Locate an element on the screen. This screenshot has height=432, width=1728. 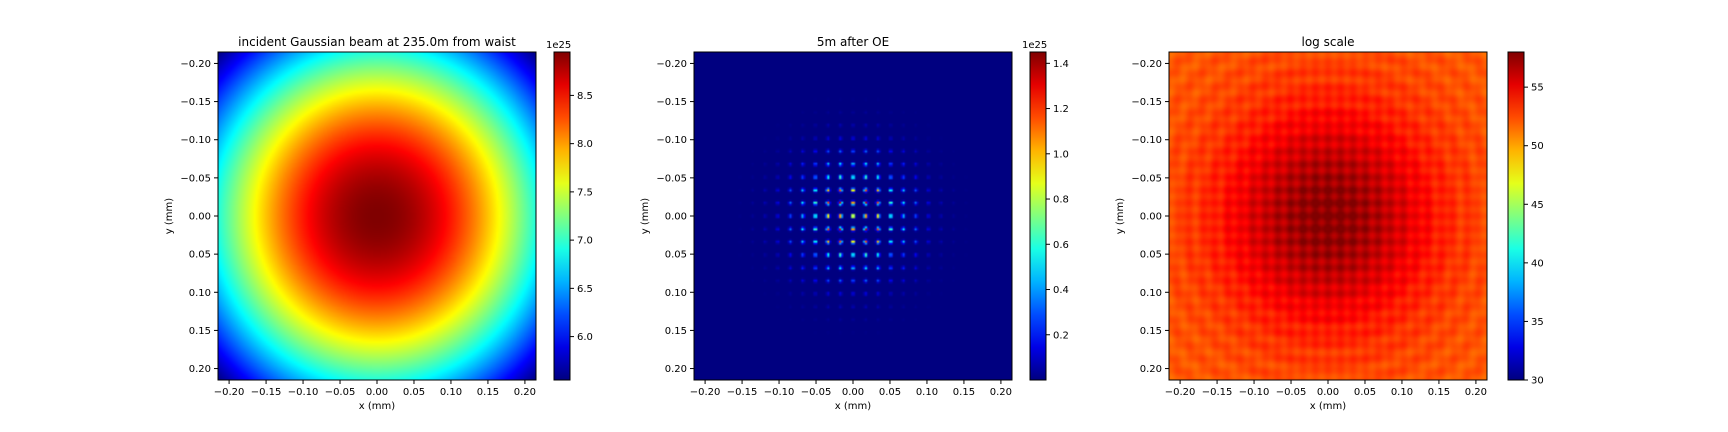
colorbar-tick-label: 1.2 is located at coordinates (1061, 109).